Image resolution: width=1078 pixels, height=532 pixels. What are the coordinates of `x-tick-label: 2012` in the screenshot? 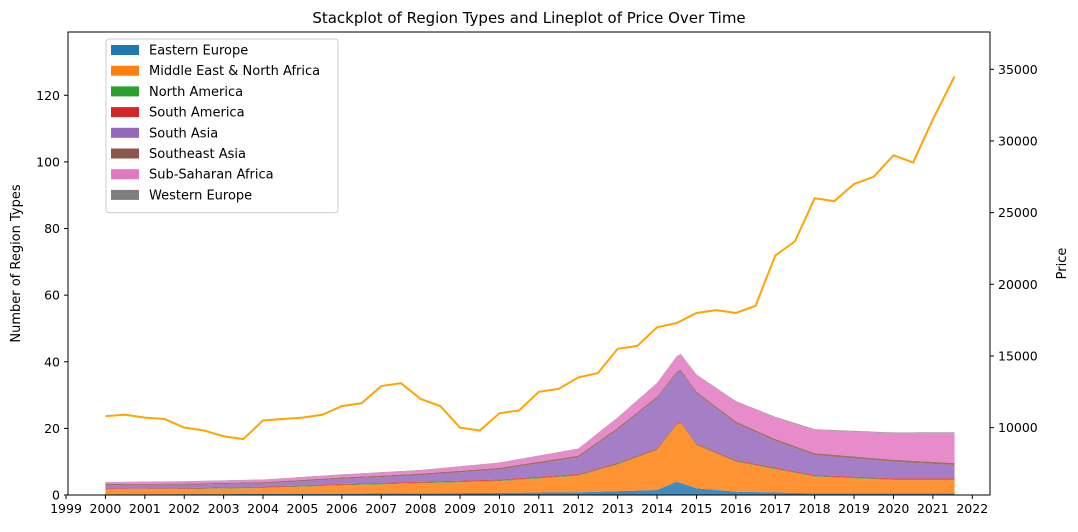 It's located at (578, 508).